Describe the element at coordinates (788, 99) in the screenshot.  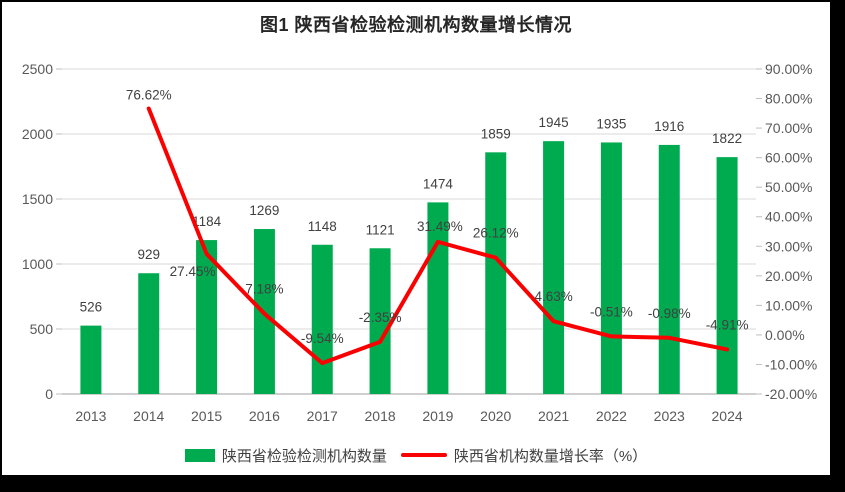
I see `y-right-tick-80: 80.00%` at that location.